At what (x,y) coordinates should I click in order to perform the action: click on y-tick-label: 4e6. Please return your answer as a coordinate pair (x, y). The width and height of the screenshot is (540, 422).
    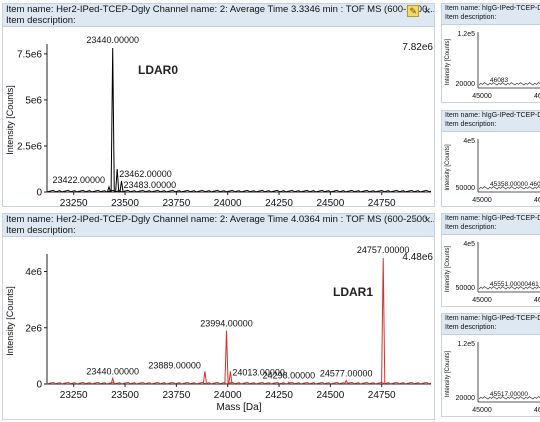
    Looking at the image, I should click on (33, 272).